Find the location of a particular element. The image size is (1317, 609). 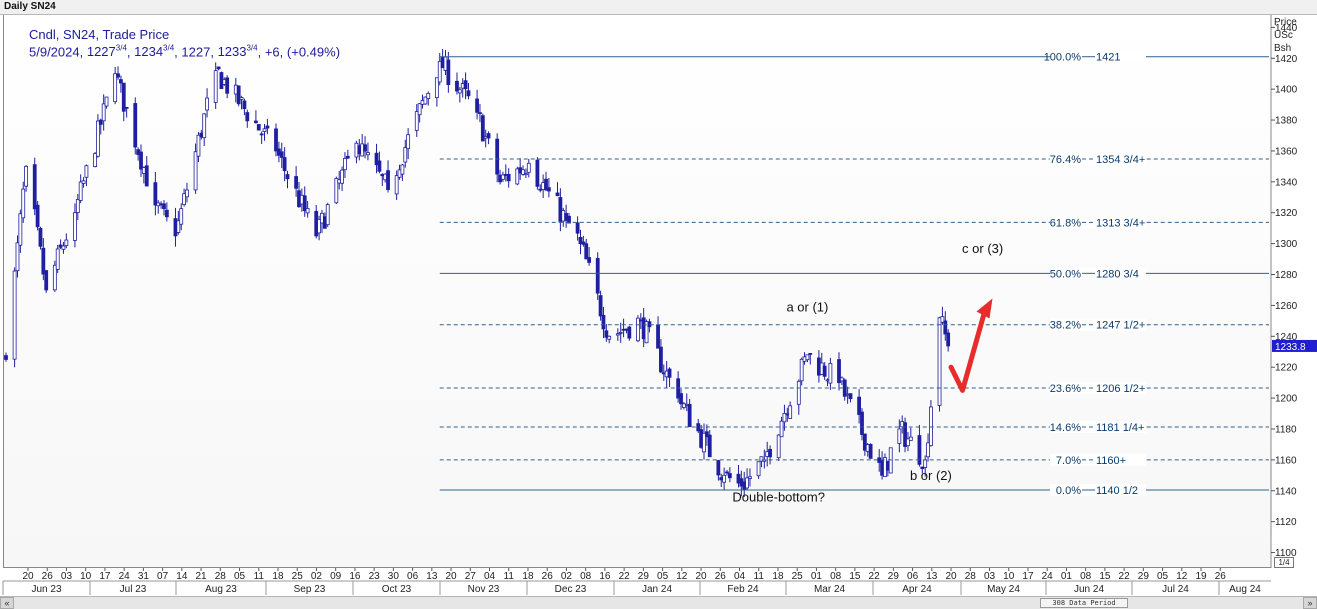

scroll-thumb: 308 Data Period is located at coordinates (1084, 603).